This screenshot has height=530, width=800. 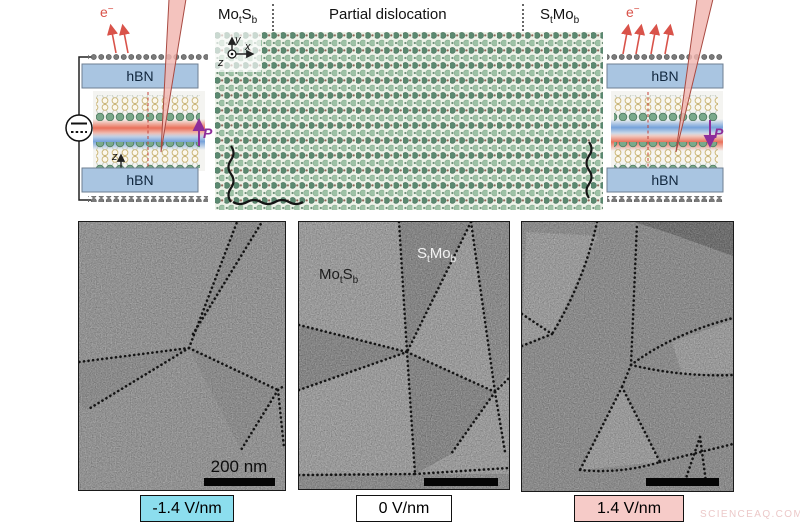 I want to click on field-value-box-positive: 1.4 V/nm, so click(x=629, y=508).